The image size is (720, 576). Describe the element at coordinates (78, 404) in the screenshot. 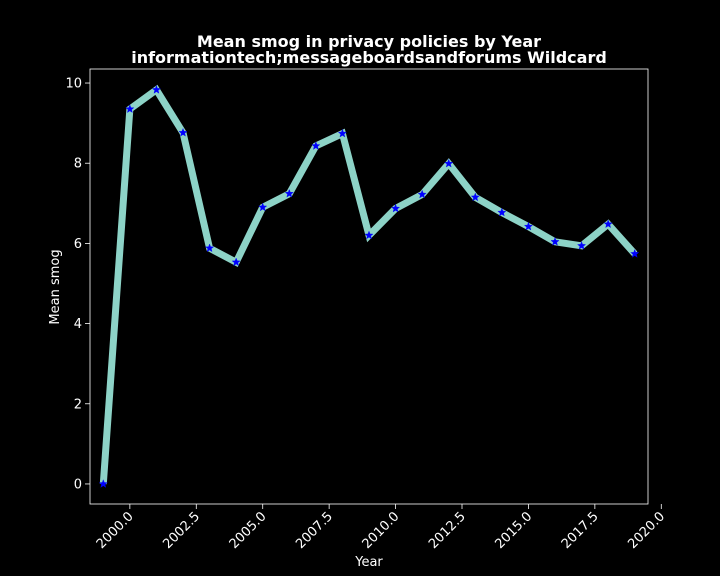

I see `y-tick-label: 2` at that location.